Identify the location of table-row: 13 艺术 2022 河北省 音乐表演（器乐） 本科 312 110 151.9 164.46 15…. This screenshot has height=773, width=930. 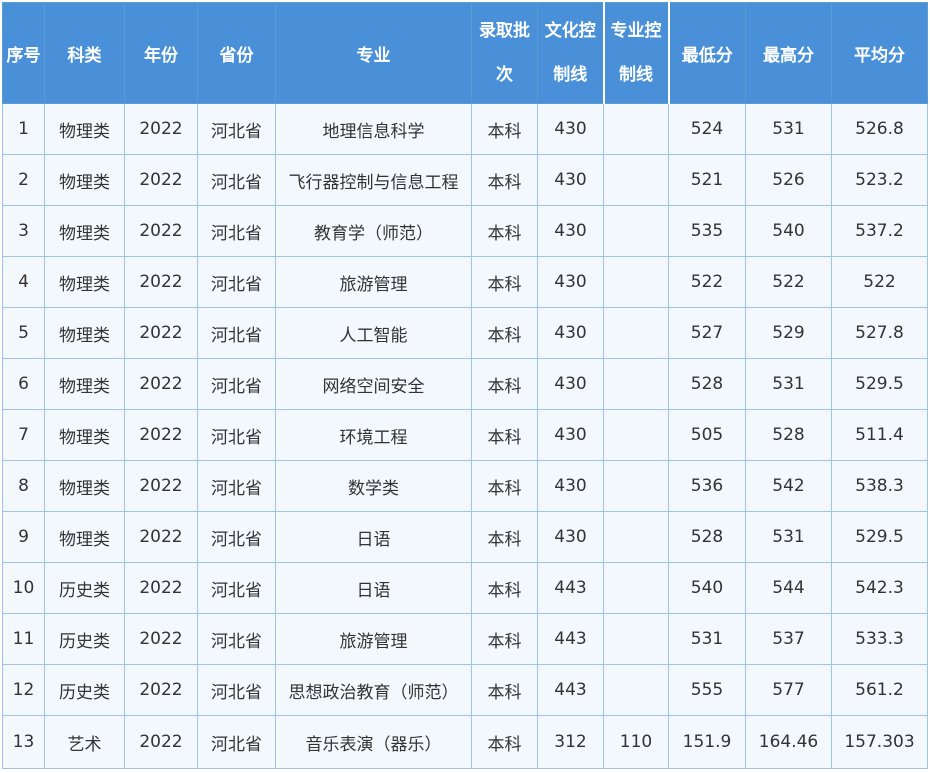
(465, 742).